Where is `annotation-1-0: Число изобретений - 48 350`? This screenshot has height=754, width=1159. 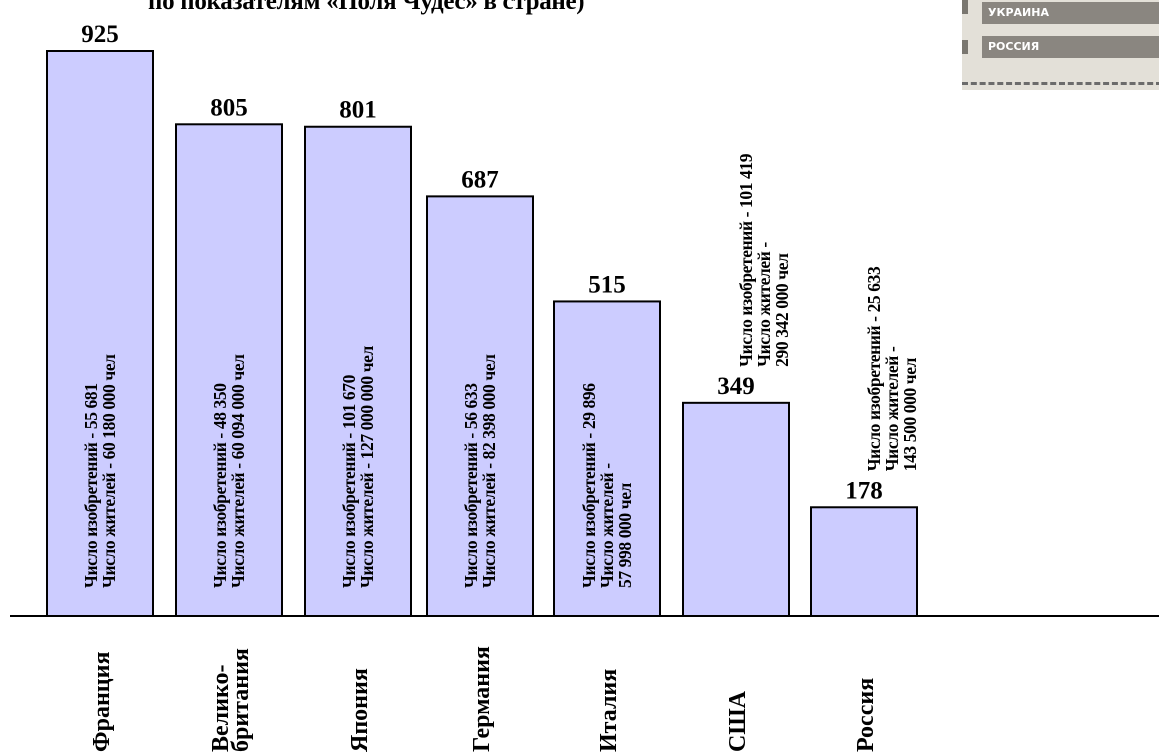
annotation-1-0: Число изобретений - 48 350 is located at coordinates (220, 485).